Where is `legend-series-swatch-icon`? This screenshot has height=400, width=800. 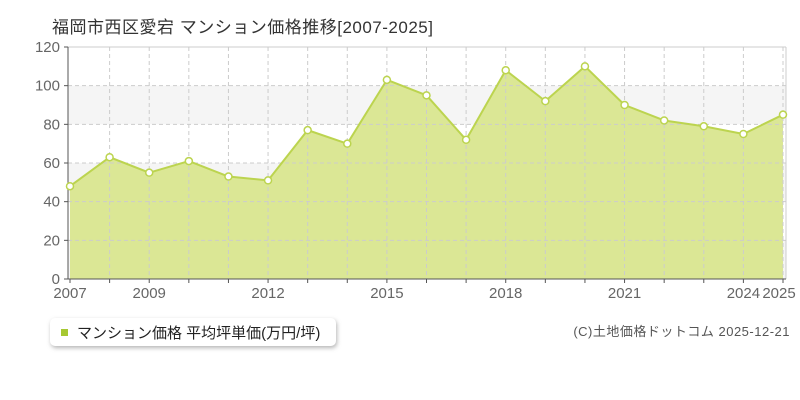 legend-series-swatch-icon is located at coordinates (64, 332).